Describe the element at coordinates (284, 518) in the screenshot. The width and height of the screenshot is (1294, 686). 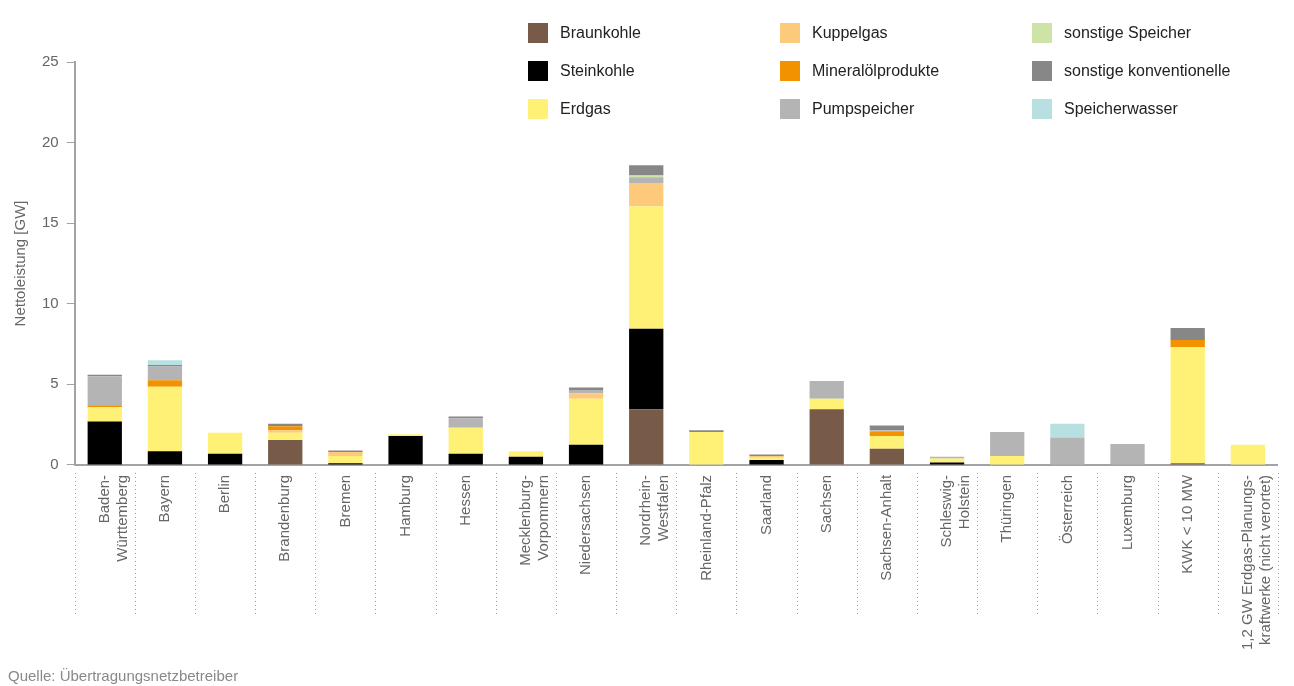
I see `x-tick-label: Brandenburg` at that location.